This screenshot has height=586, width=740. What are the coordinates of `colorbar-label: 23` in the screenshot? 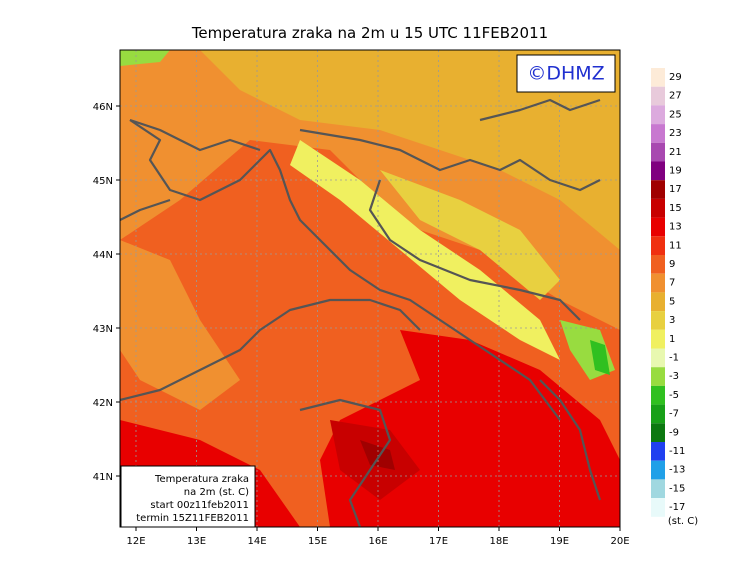 It's located at (675, 133).